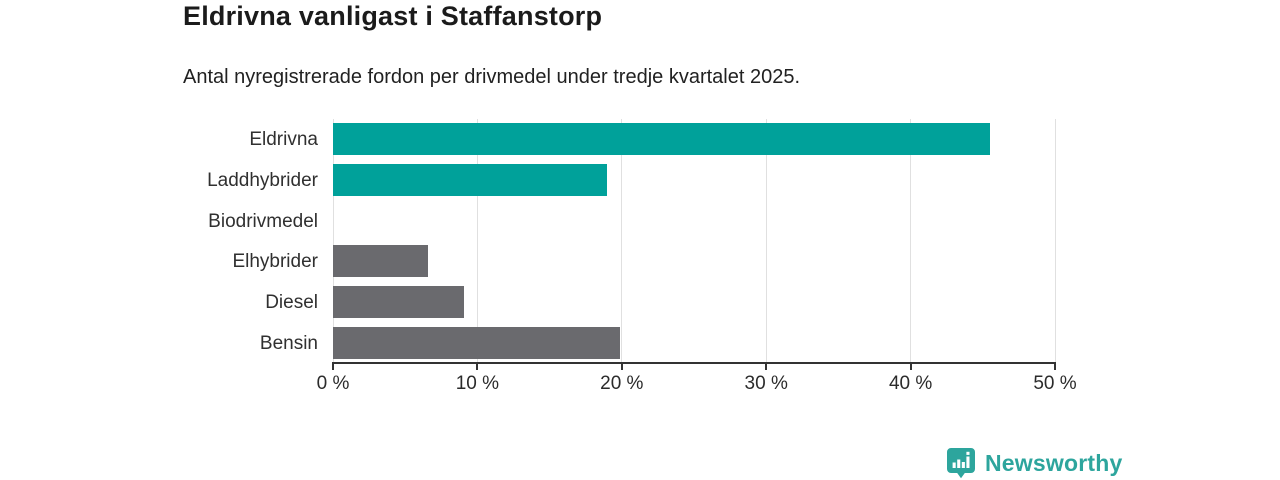  What do you see at coordinates (766, 383) in the screenshot?
I see `tick-label: 30 %` at bounding box center [766, 383].